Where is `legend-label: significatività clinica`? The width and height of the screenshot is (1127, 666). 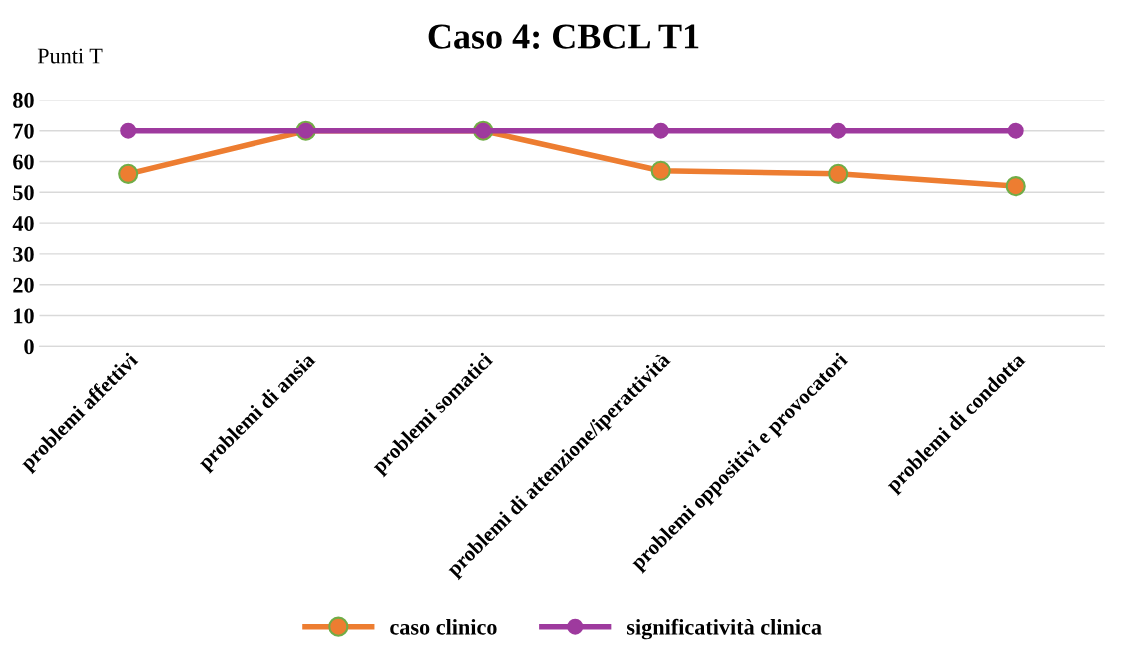
legend-label: significatività clinica is located at coordinates (724, 629).